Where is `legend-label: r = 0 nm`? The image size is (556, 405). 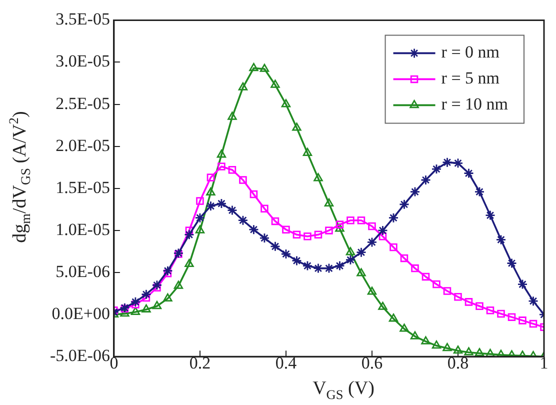
legend-label: r = 0 nm is located at coordinates (470, 52).